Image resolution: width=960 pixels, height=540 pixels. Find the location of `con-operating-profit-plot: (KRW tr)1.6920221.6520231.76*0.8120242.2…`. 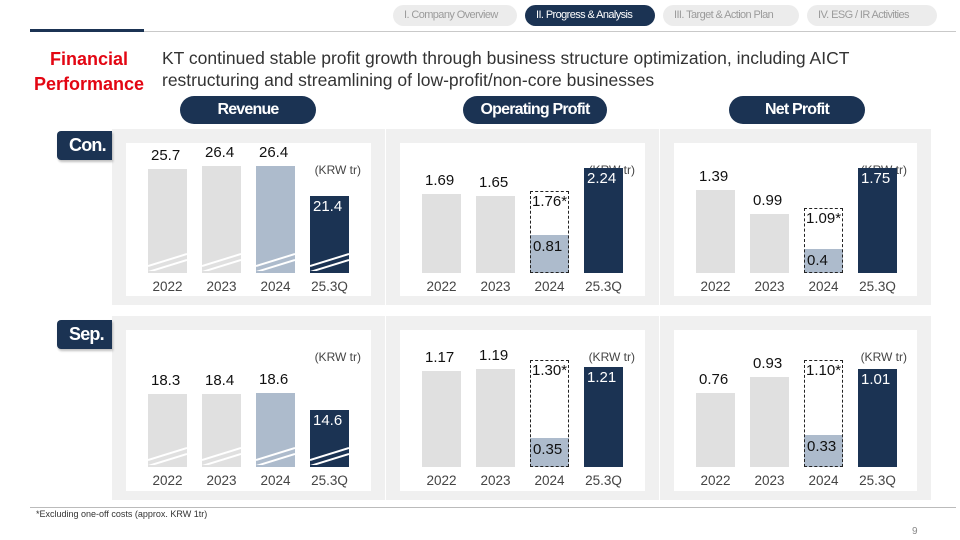

con-operating-profit-plot: (KRW tr)1.6920221.6520231.76*0.8120242.2… is located at coordinates (522, 219).